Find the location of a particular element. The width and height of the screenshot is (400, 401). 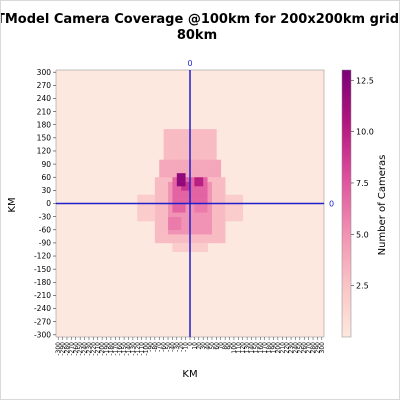

colorbar-tick-label: 5.0 is located at coordinates (362, 234).